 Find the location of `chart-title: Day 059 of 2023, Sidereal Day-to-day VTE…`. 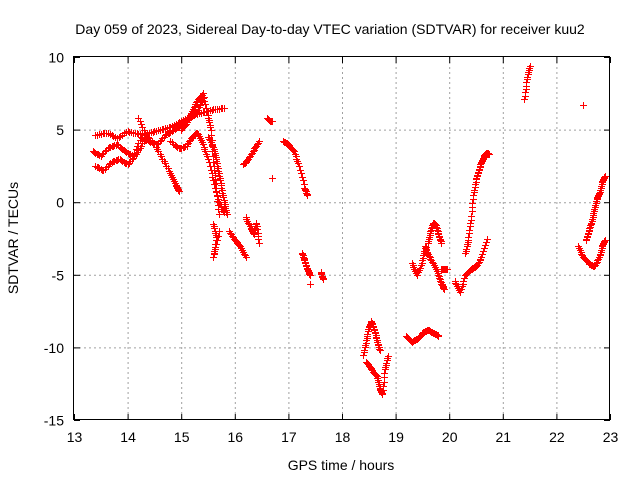

chart-title: Day 059 of 2023, Sidereal Day-to-day VTE… is located at coordinates (330, 29).